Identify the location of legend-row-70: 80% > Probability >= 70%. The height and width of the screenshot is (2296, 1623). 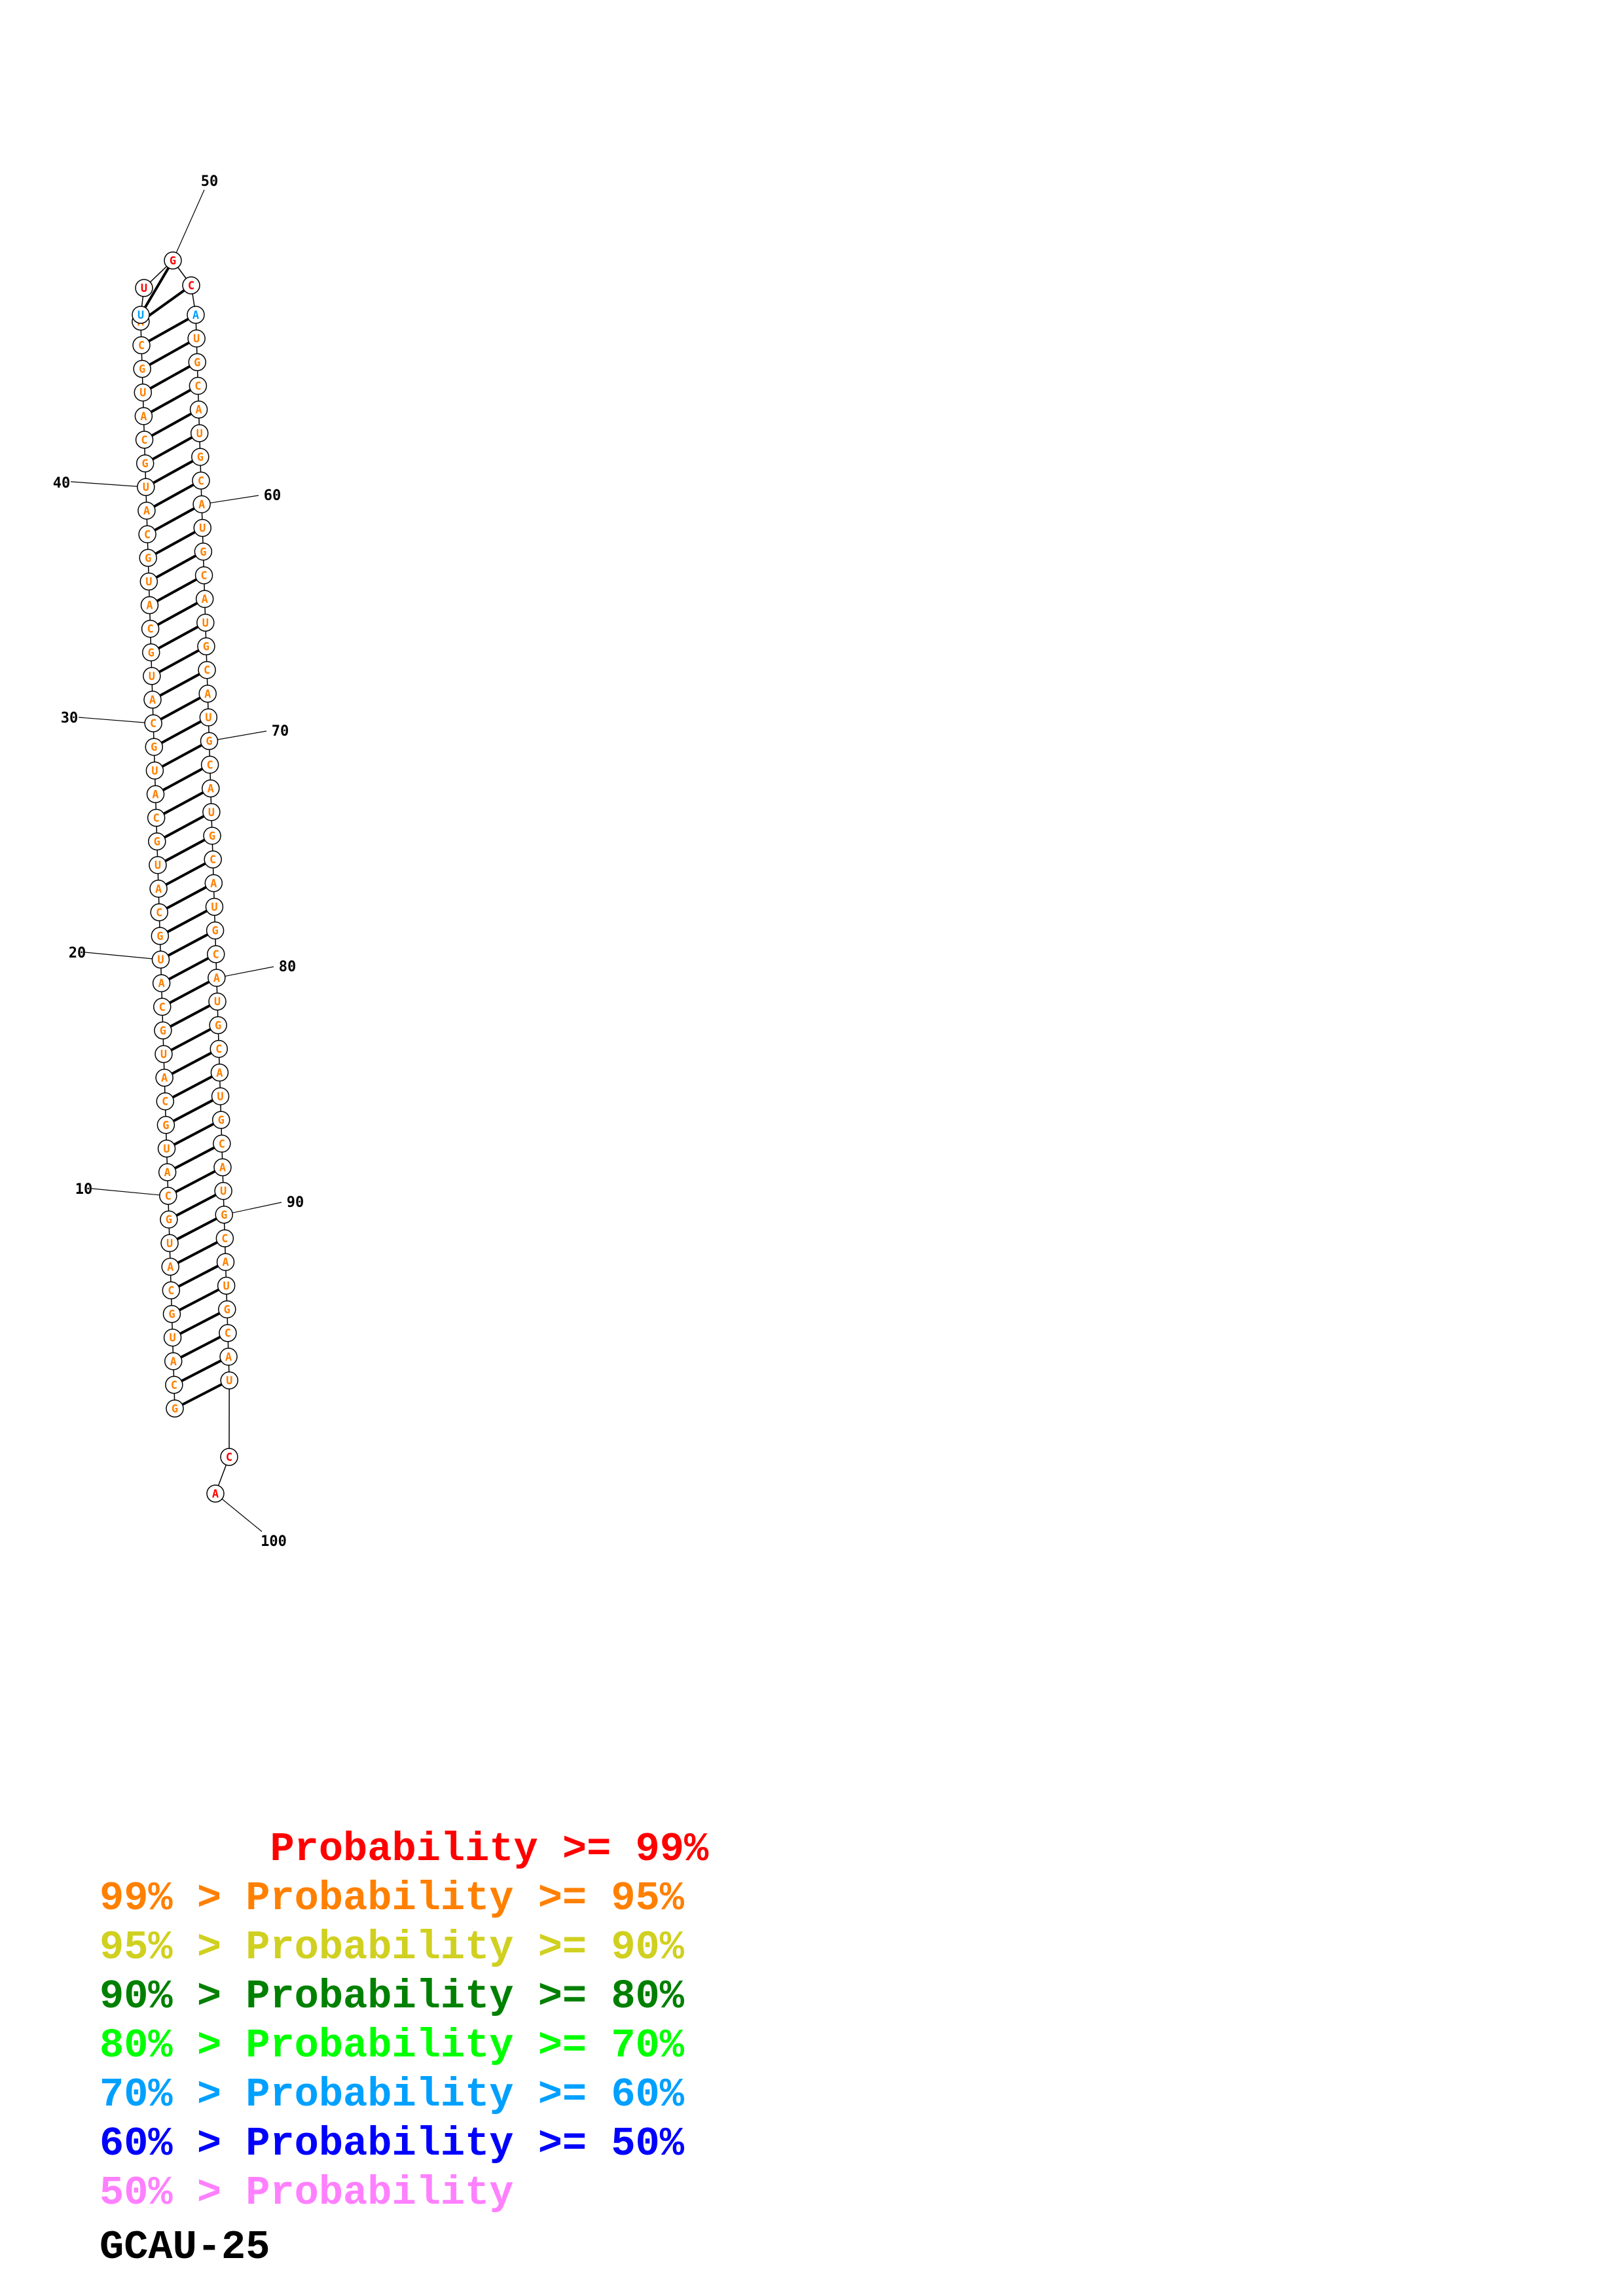
(392, 2046).